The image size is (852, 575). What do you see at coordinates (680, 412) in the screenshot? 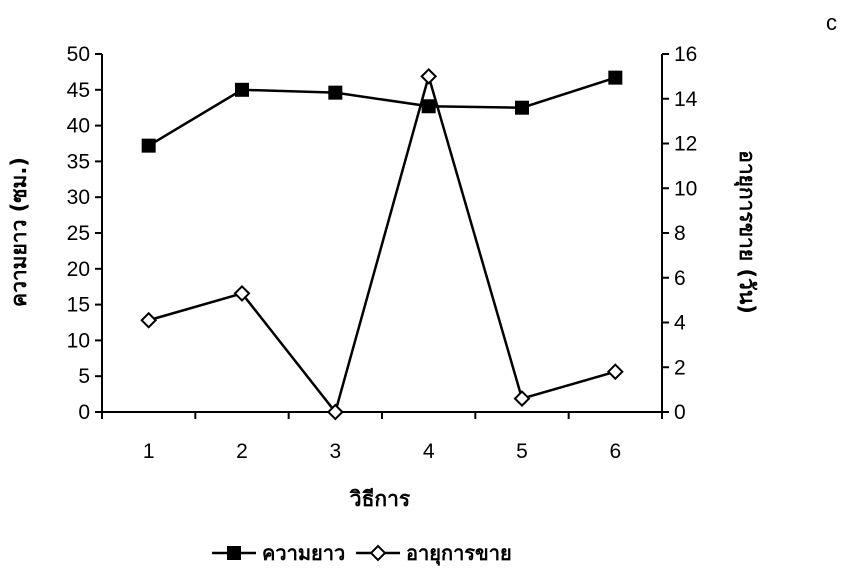
I see `right-y-tick-label: 0` at bounding box center [680, 412].